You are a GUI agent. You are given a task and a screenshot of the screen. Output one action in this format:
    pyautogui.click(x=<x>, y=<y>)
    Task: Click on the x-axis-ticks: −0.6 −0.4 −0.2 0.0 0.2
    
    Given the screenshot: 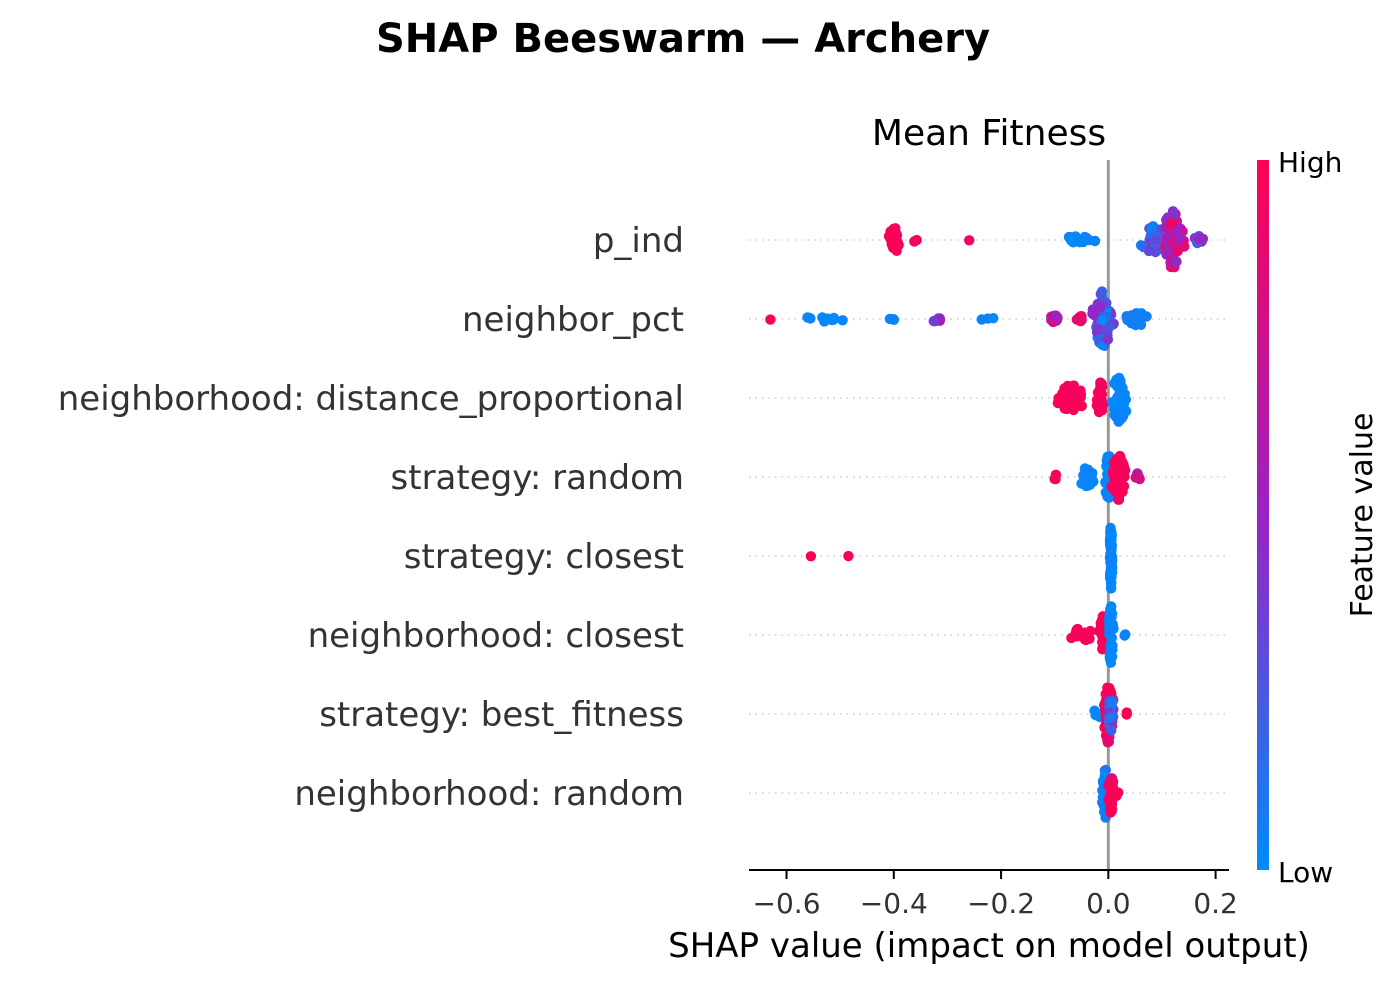 What is the action you would take?
    pyautogui.click(x=995, y=895)
    